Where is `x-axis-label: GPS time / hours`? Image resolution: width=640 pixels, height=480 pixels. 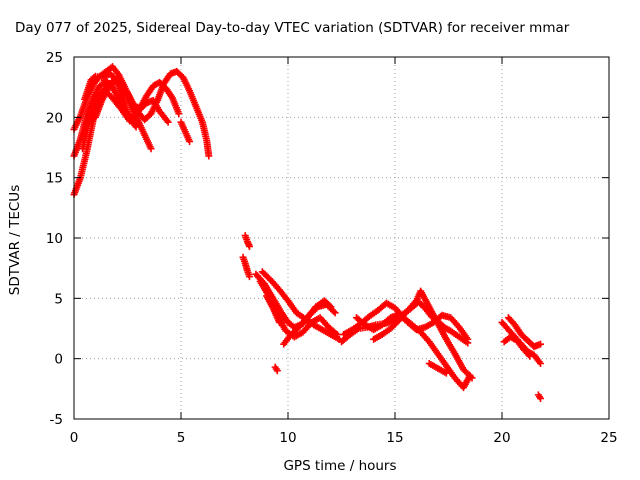
x-axis-label: GPS time / hours is located at coordinates (339, 466).